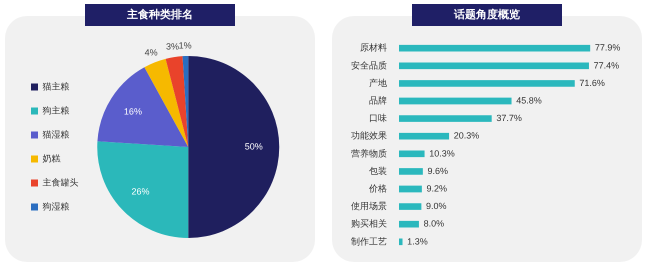 The image size is (647, 269). I want to click on data-label: 8.0%, so click(434, 223).